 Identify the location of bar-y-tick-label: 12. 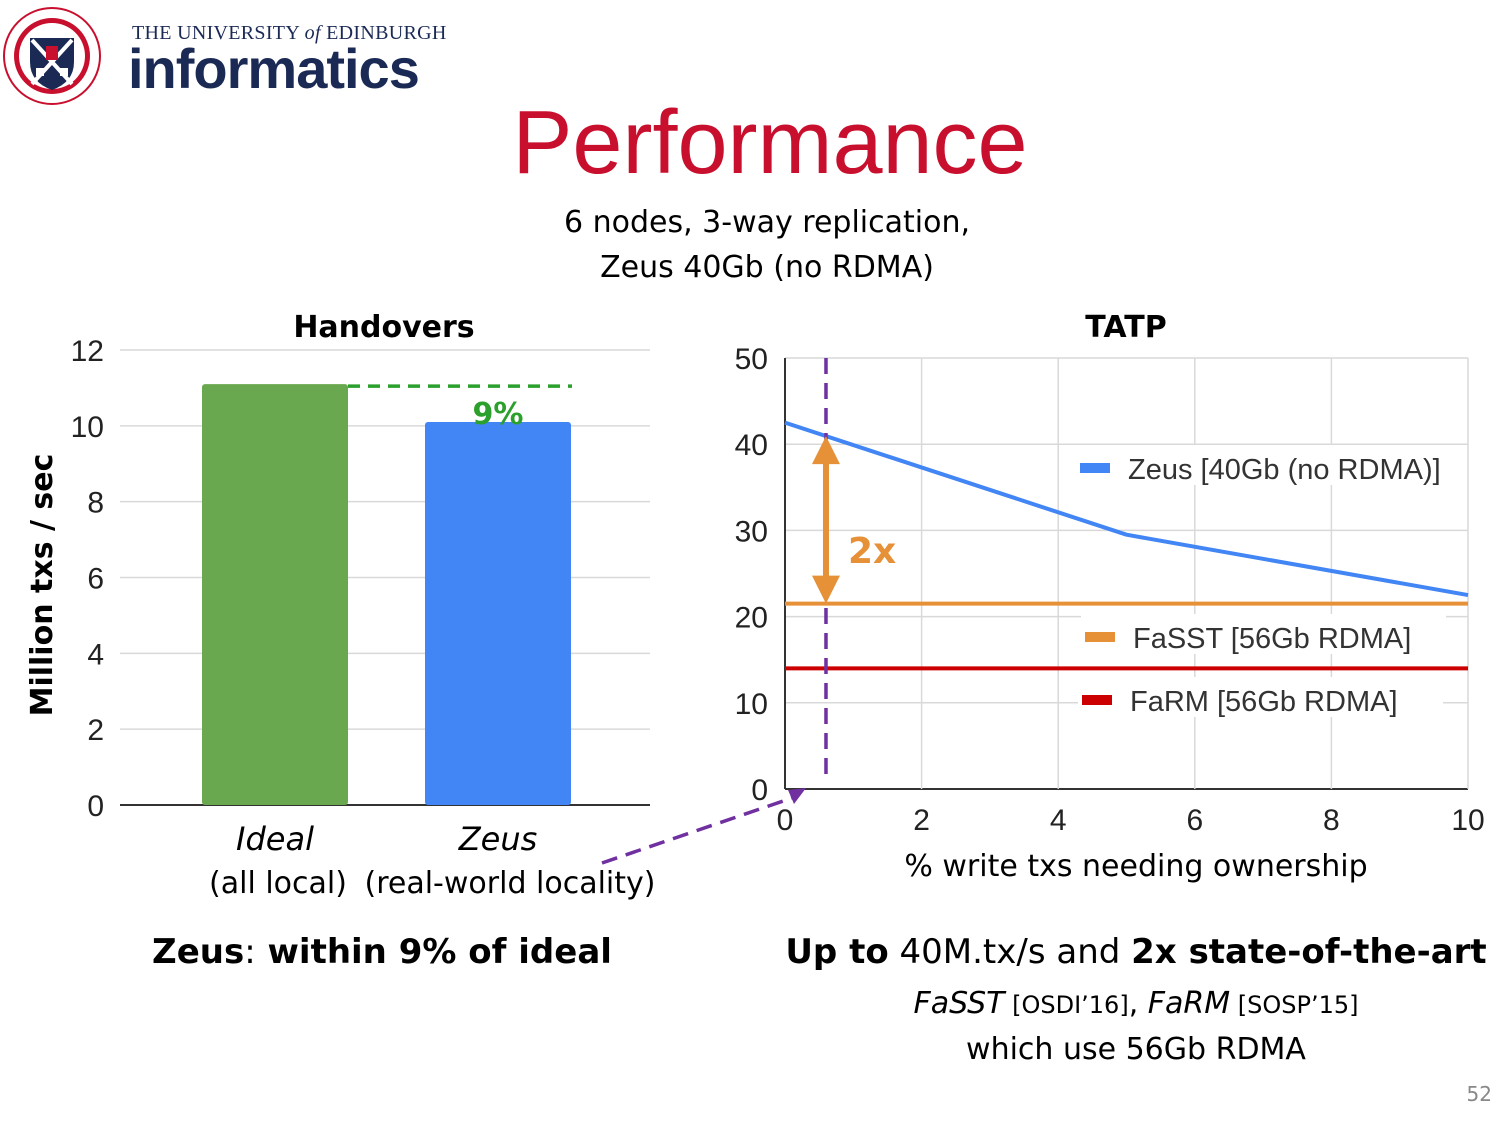
(87, 351).